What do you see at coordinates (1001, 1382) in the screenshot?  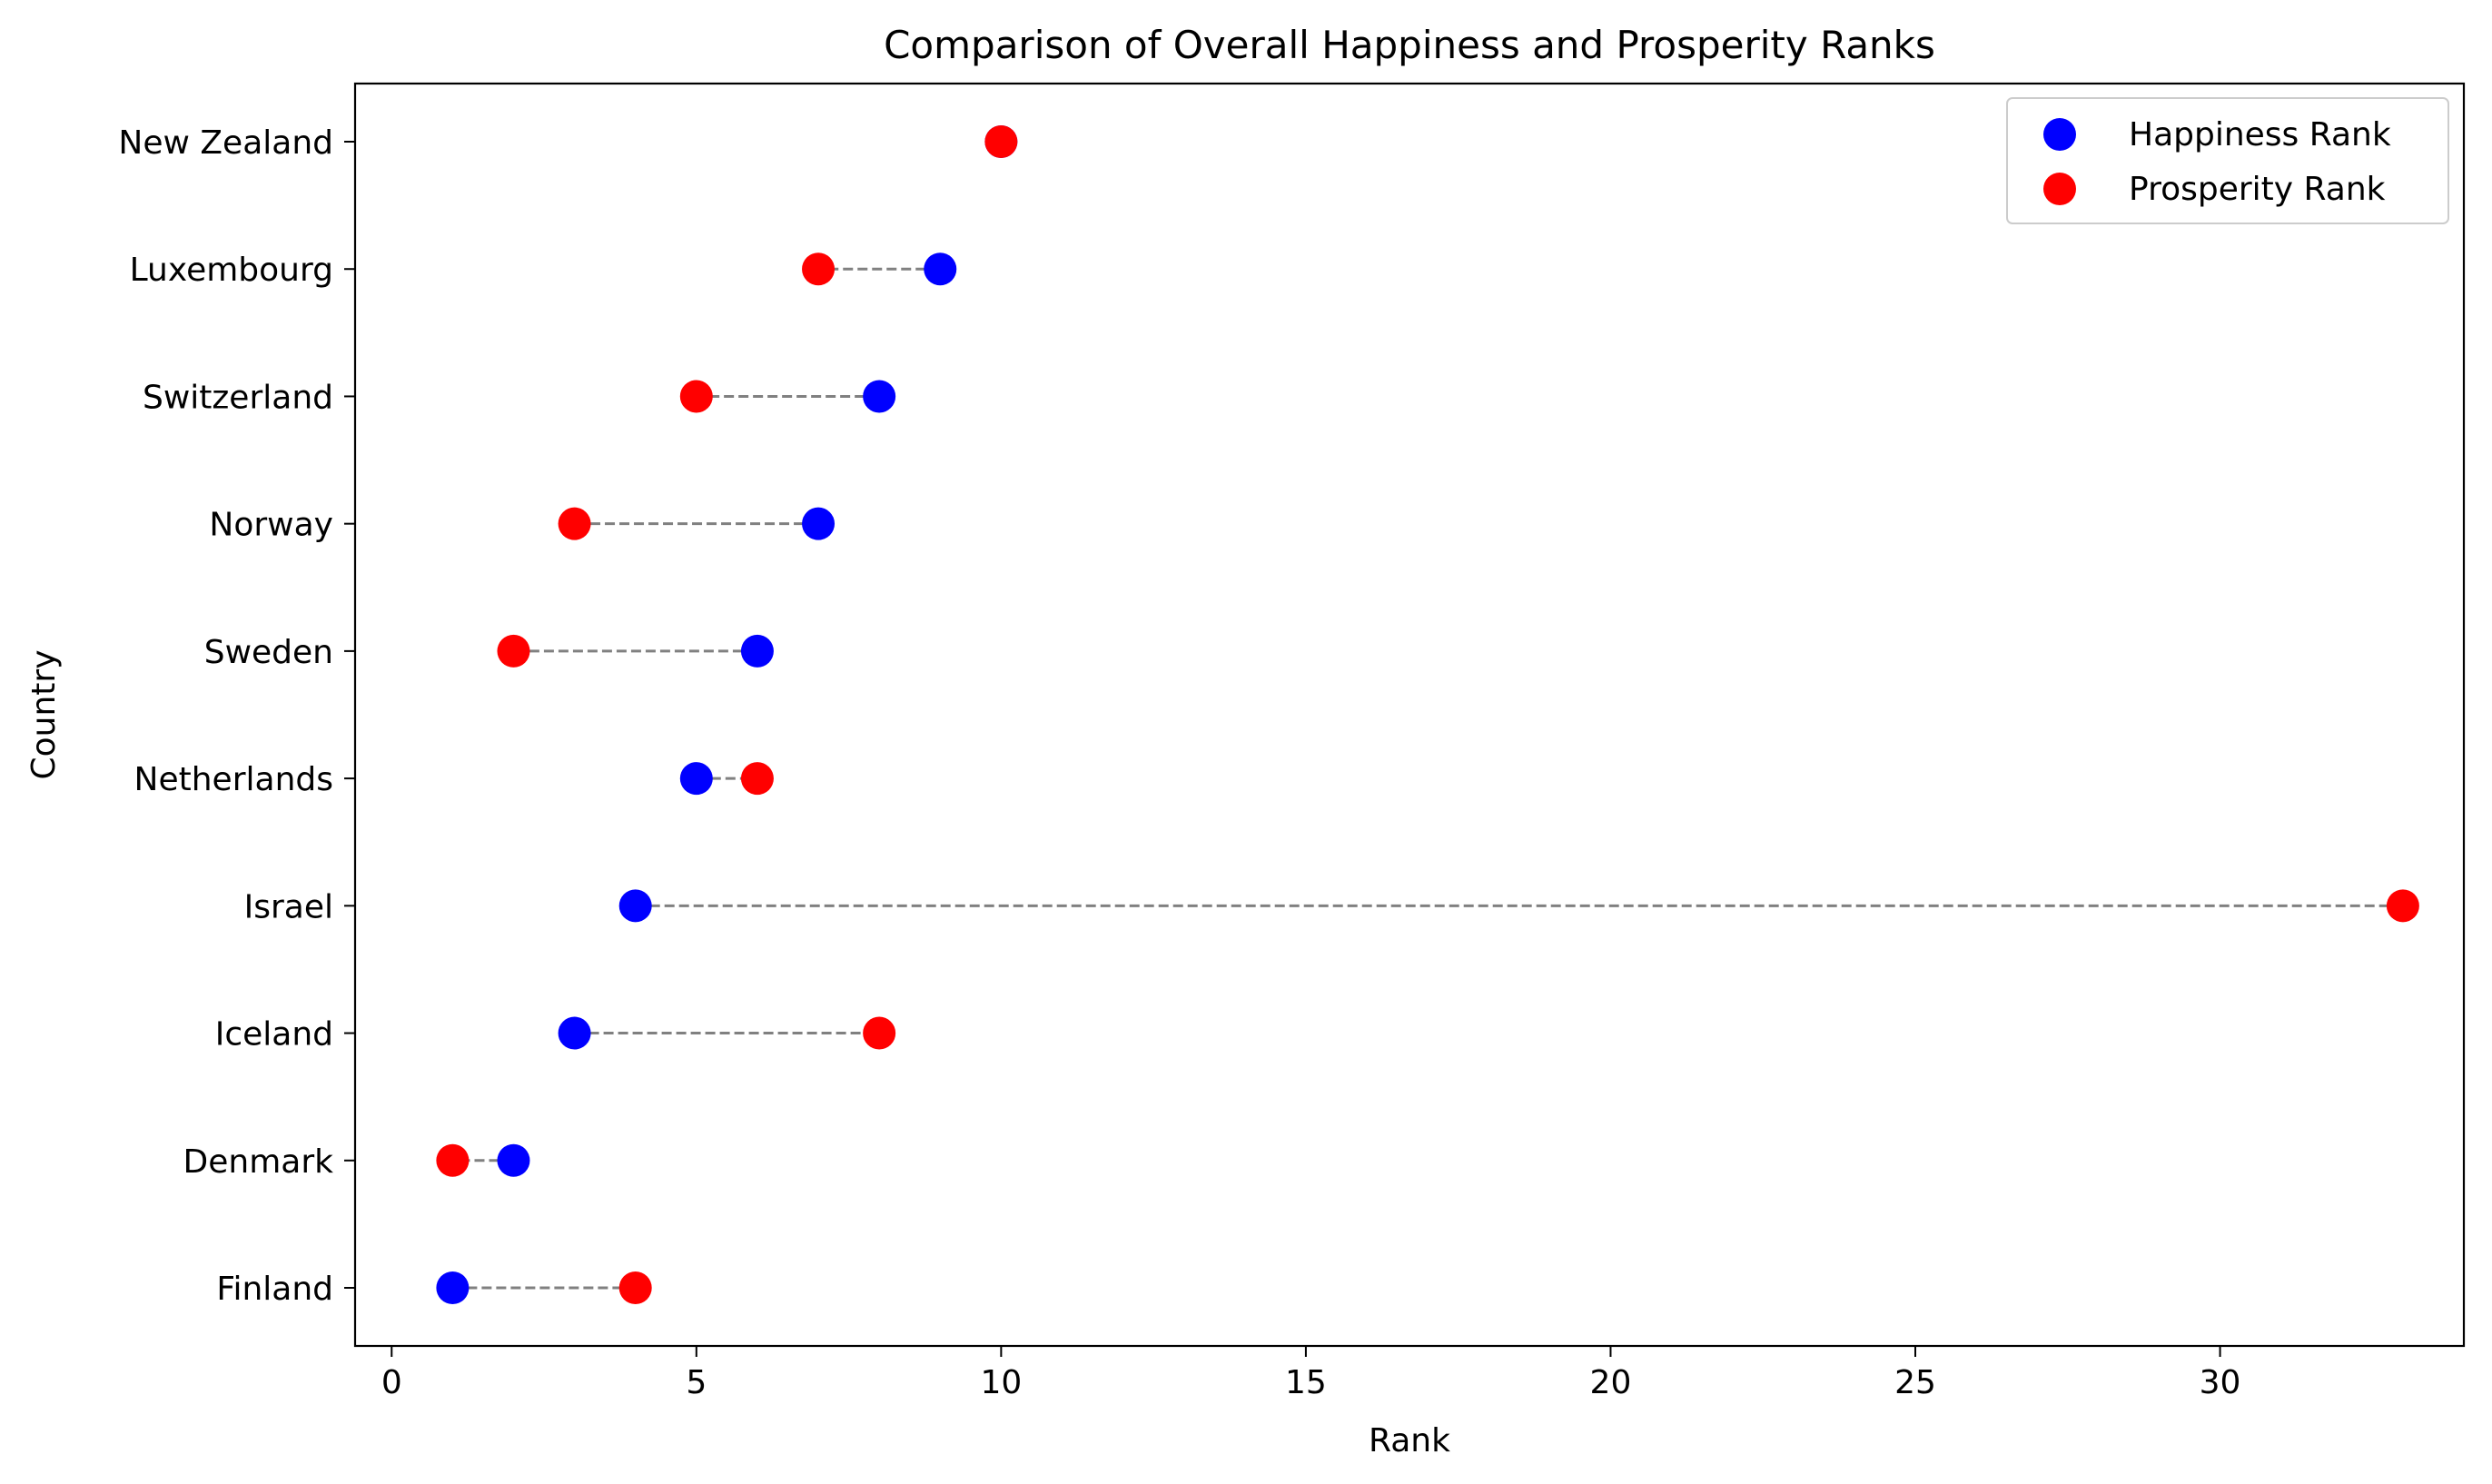 I see `x-tick-label: 10` at bounding box center [1001, 1382].